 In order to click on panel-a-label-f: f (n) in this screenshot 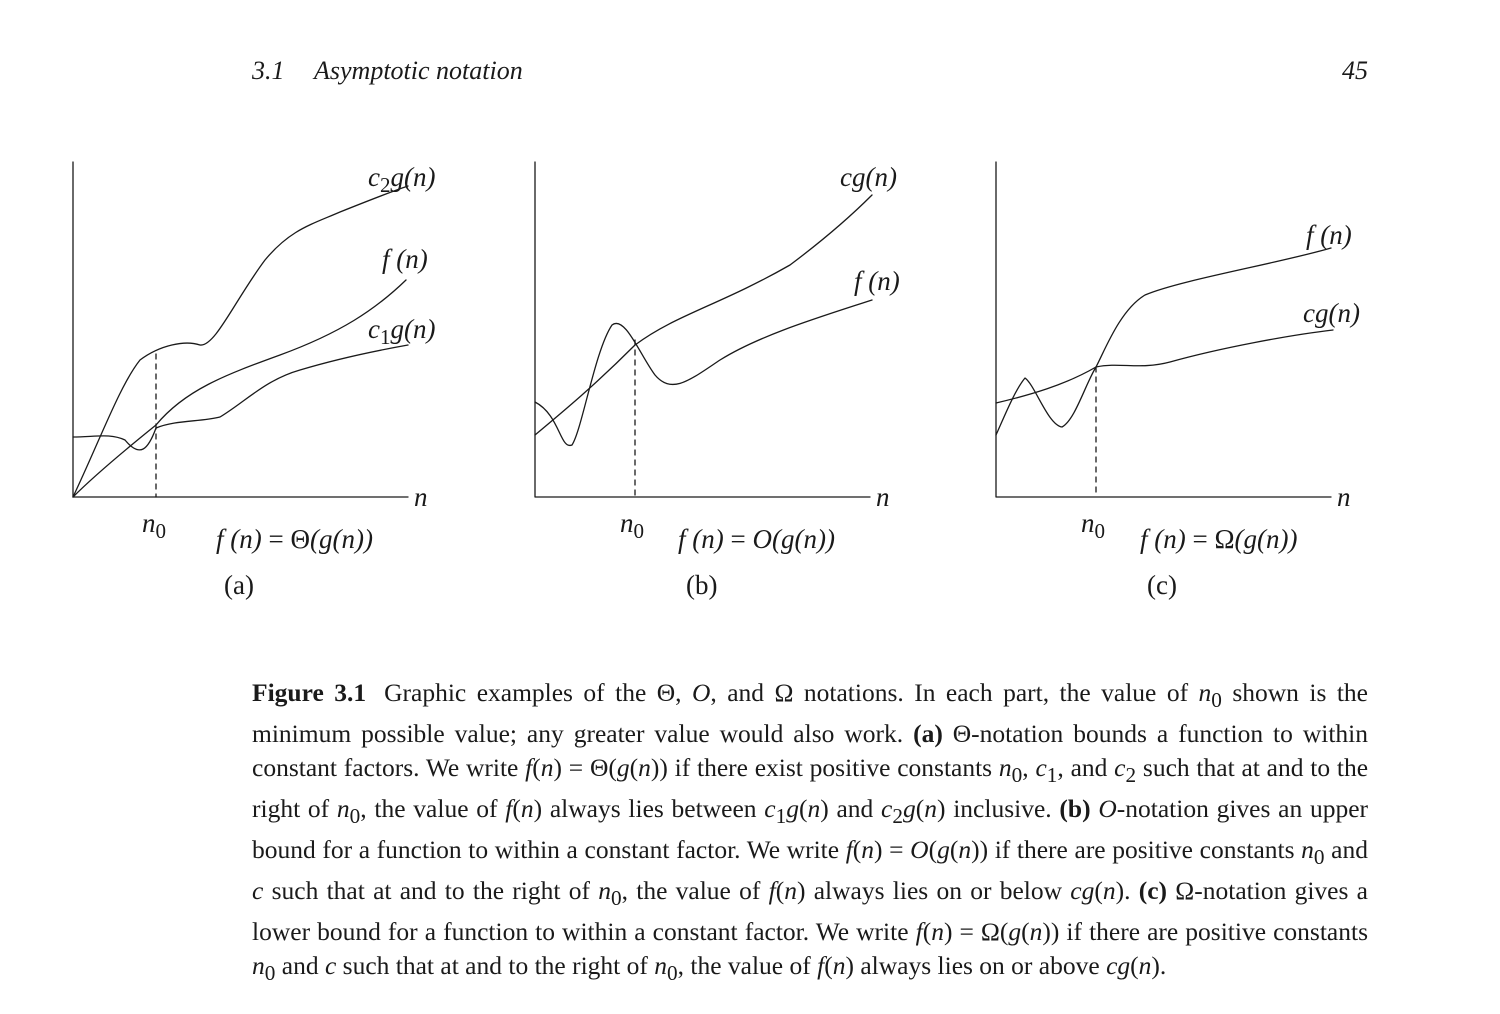, I will do `click(405, 259)`.